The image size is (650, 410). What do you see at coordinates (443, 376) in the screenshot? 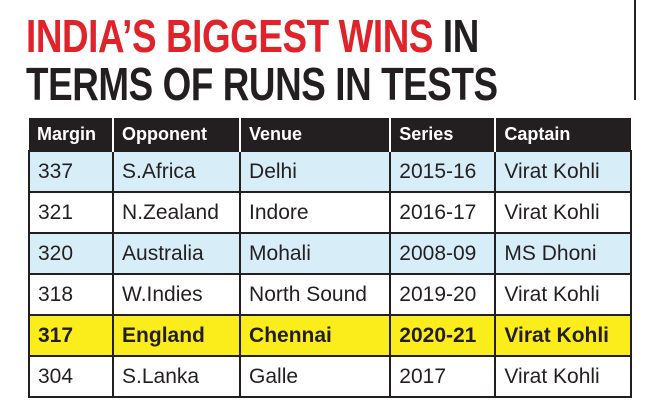
I see `table-cell: 2017` at bounding box center [443, 376].